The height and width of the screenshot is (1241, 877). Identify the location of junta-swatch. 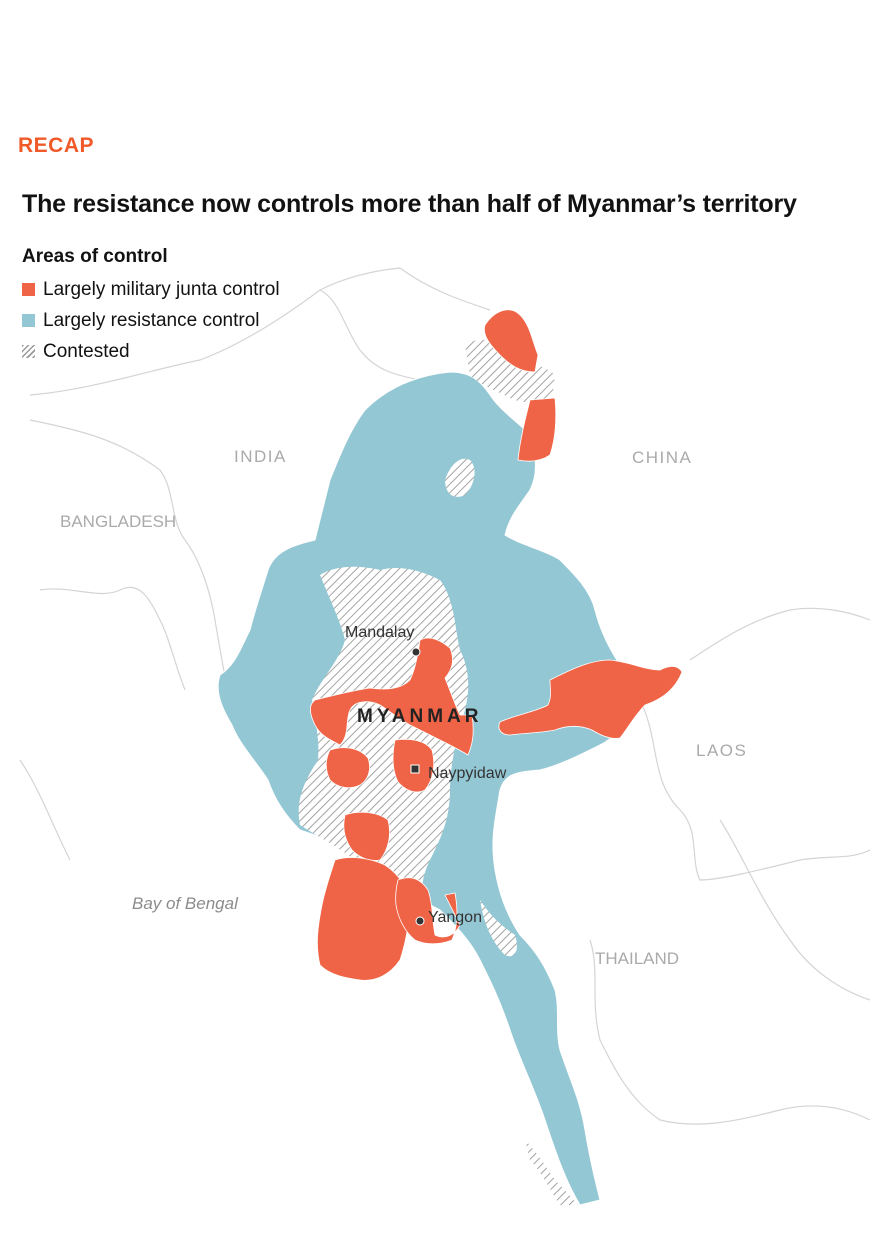
(28, 289).